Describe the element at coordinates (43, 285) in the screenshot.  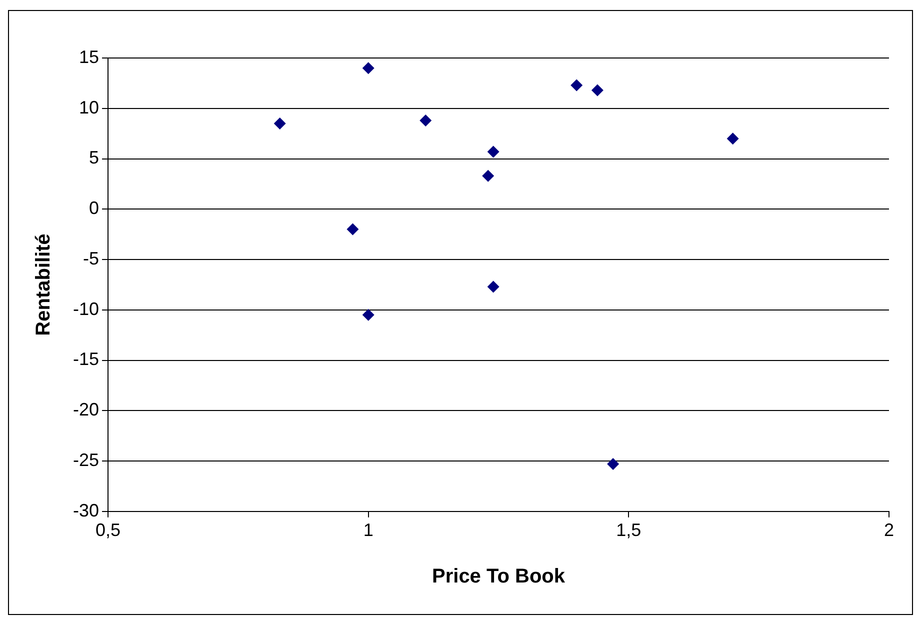
I see `y-axis-title: Rentabilité` at that location.